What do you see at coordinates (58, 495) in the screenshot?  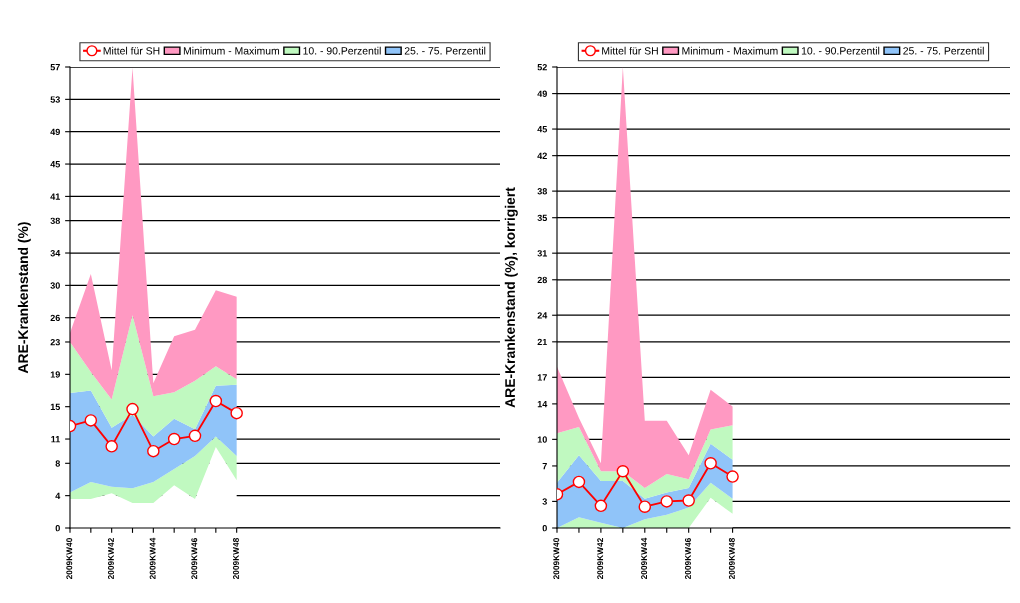 I see `y-tick-label: 4` at bounding box center [58, 495].